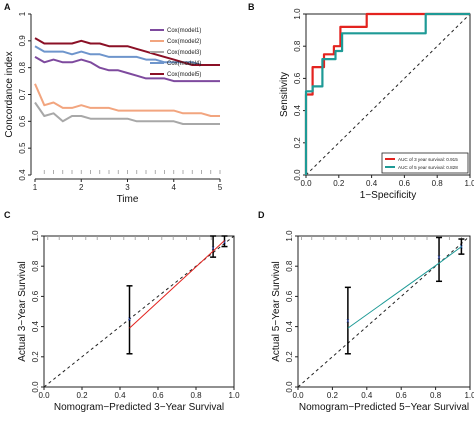 Image resolution: width=474 pixels, height=422 pixels. I want to click on pd-y-tick-label: 0.4, so click(289, 326).